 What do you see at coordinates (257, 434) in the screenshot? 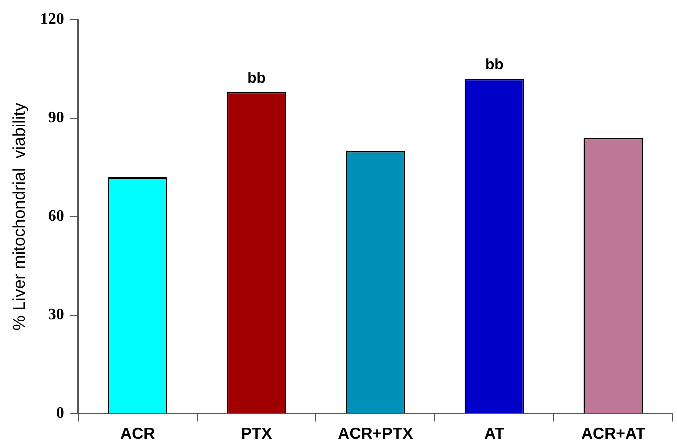
I see `x-tick-label: PTX` at bounding box center [257, 434].